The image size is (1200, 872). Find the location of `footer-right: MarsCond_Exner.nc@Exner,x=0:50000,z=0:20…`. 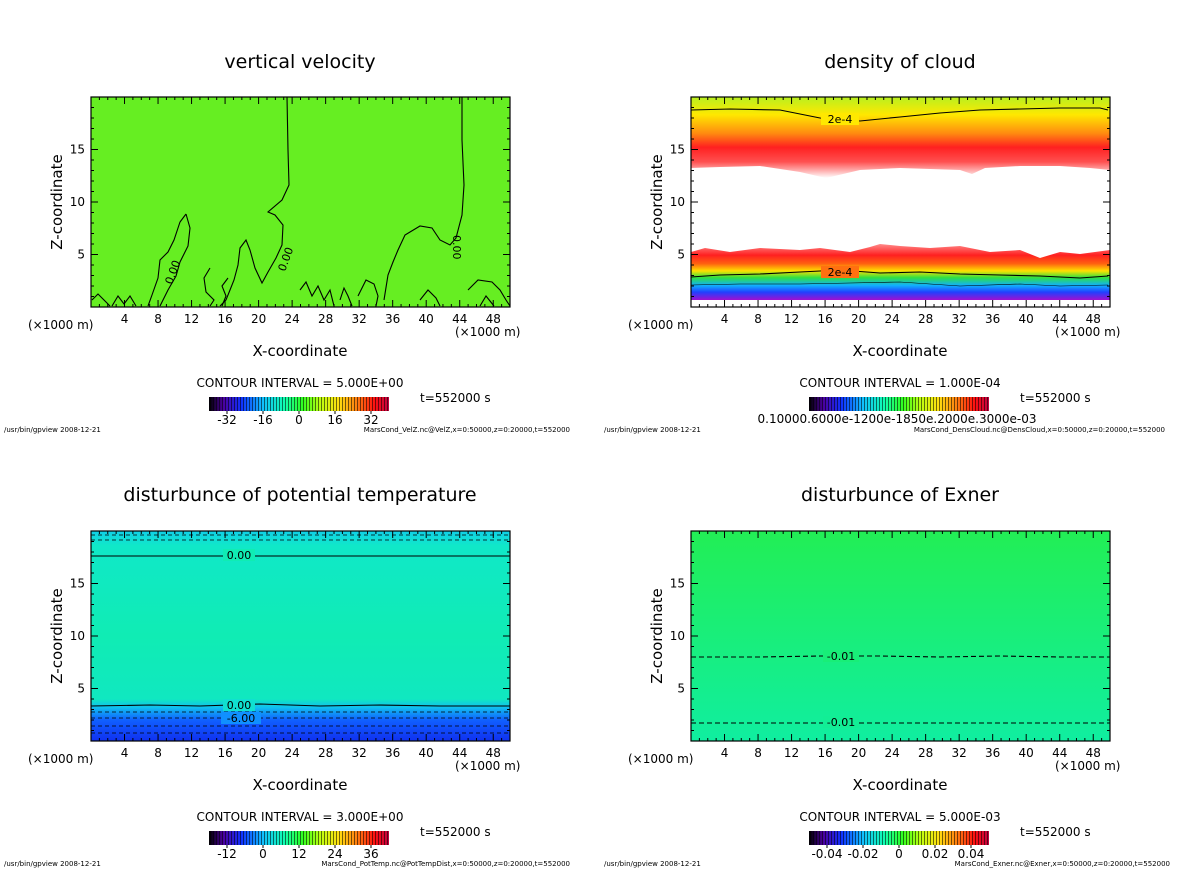

footer-right: MarsCond_Exner.nc@Exner,x=0:50000,z=0:20… is located at coordinates (1062, 864).